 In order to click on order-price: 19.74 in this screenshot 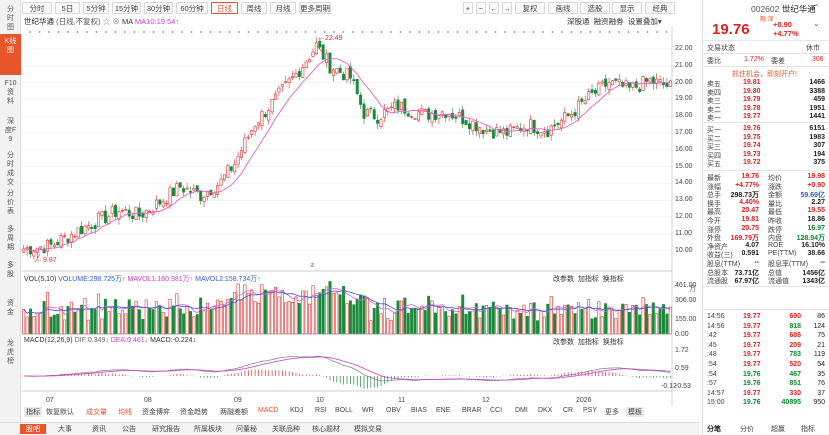, I will do `click(752, 145)`.